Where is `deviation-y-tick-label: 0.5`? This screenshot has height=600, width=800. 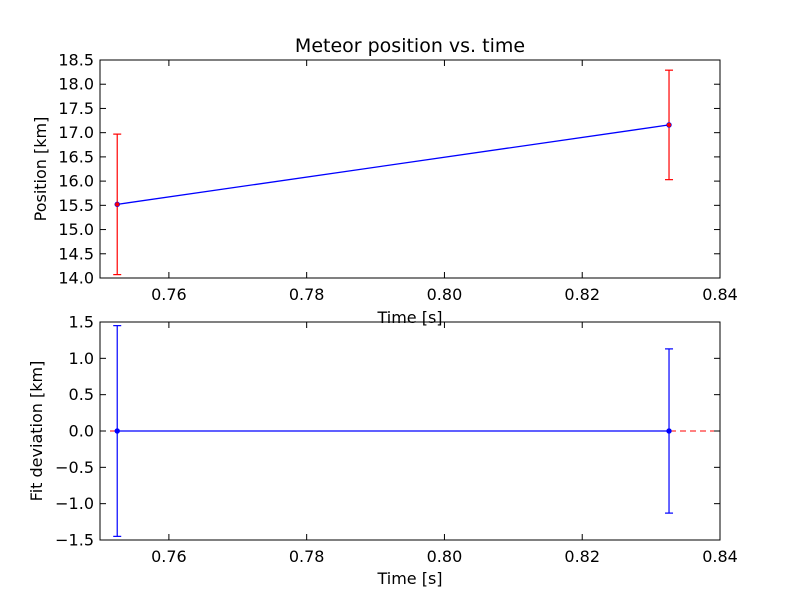
deviation-y-tick-label: 0.5 is located at coordinates (81, 394).